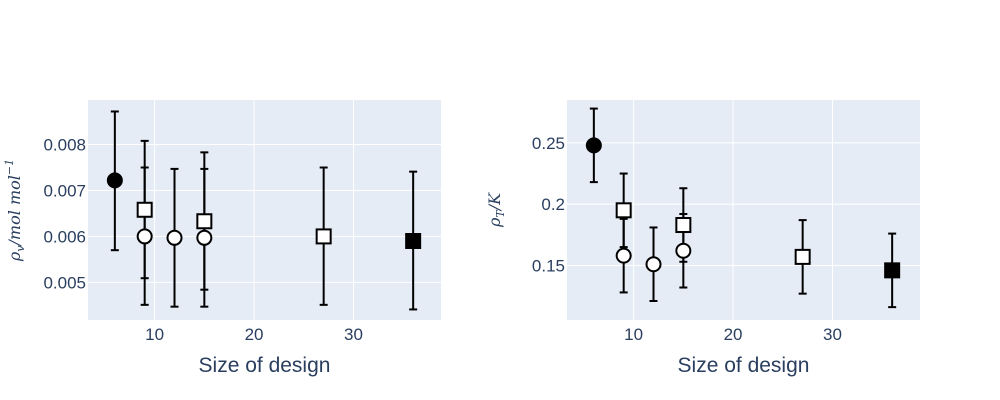 The image size is (1000, 400). I want to click on right-x-tick-label: 20, so click(733, 334).